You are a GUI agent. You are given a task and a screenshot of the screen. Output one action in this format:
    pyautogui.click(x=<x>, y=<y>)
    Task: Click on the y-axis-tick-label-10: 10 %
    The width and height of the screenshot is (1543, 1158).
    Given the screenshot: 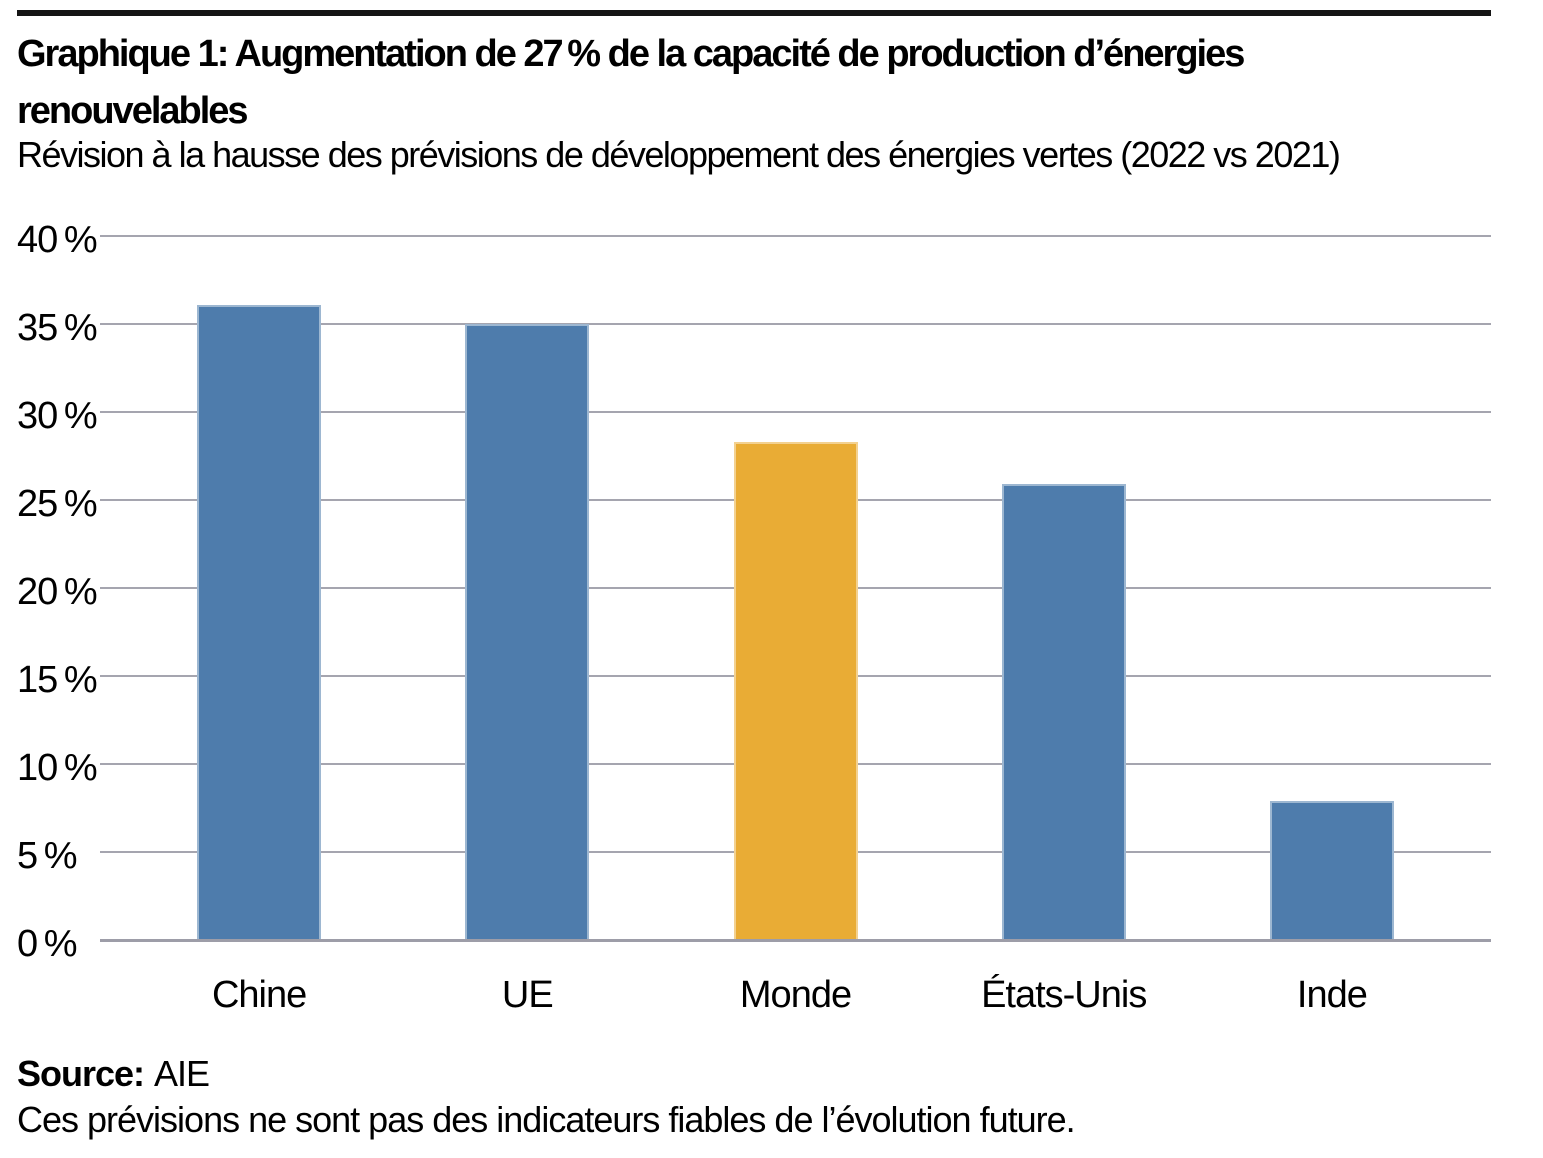 What is the action you would take?
    pyautogui.click(x=57, y=768)
    